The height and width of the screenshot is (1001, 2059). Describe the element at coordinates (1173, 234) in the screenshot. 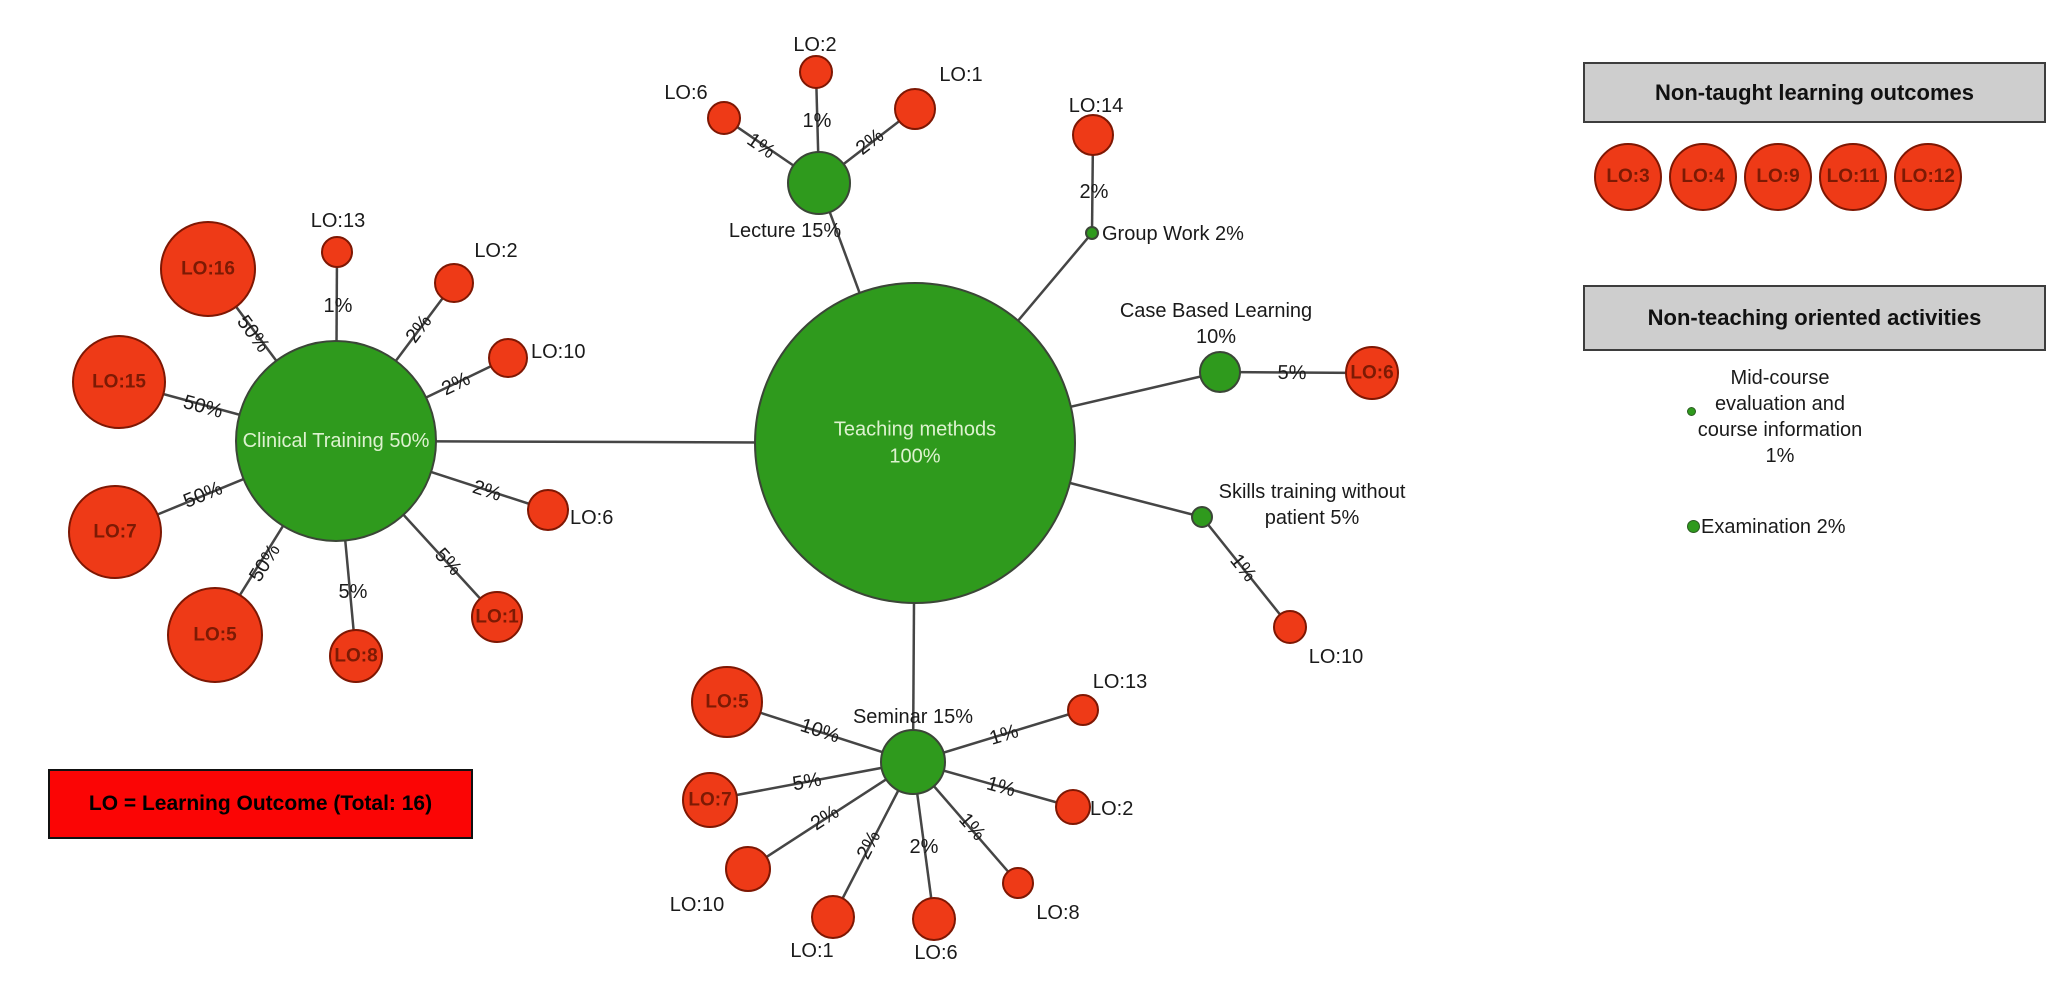

I see `label-groupwork: Group Work 2%` at that location.